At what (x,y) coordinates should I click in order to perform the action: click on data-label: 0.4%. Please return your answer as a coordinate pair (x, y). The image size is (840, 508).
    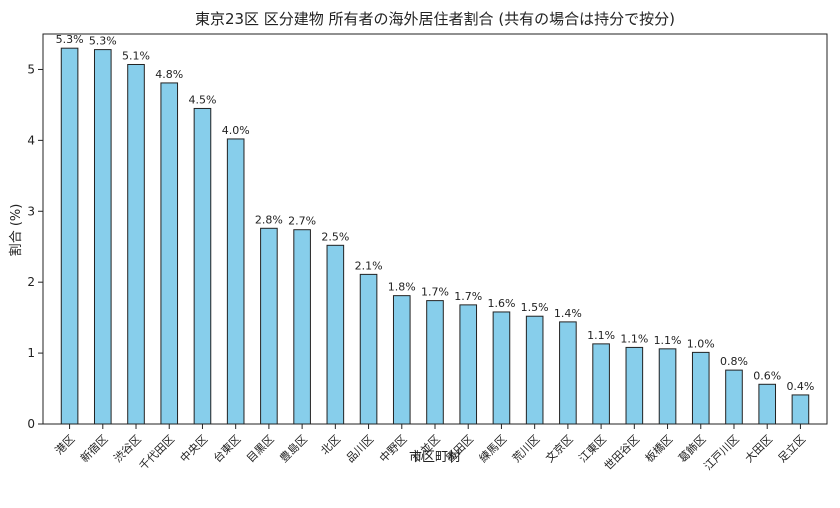
    Looking at the image, I should click on (800, 386).